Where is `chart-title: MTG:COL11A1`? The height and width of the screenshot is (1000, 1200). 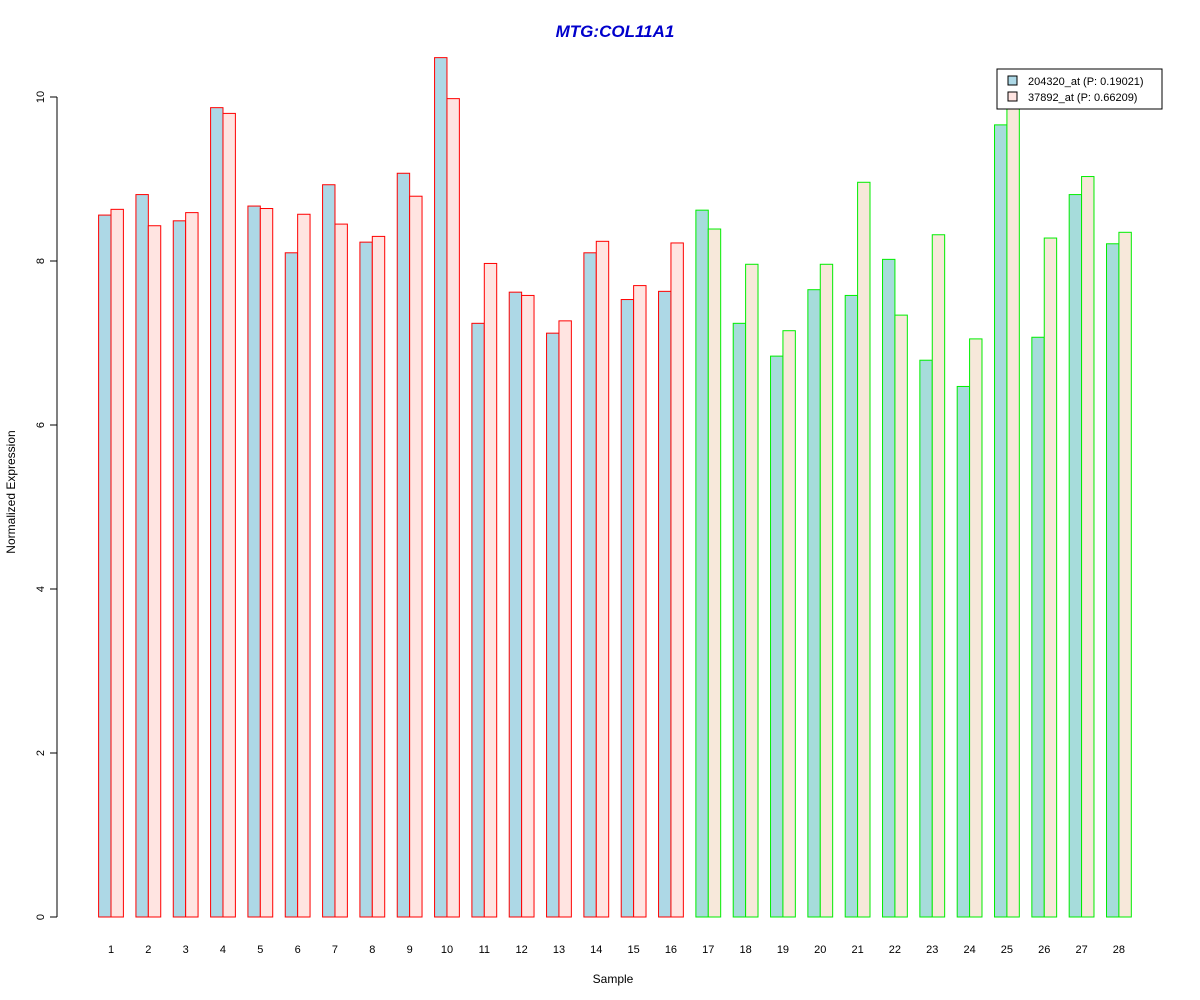 chart-title: MTG:COL11A1 is located at coordinates (615, 31).